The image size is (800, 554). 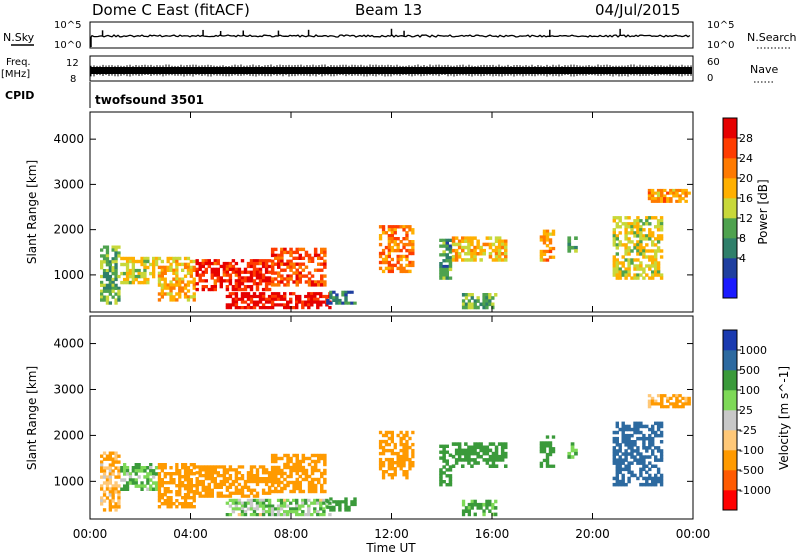 I want to click on colorbar-tick-label: -100, so click(x=751, y=450).